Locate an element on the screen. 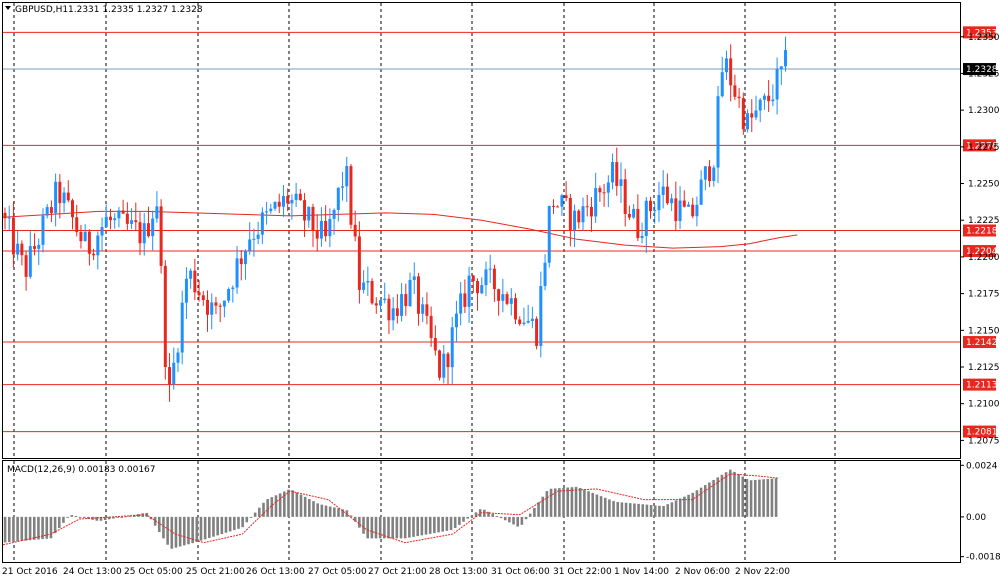  time-tick-label: 31 Oct 06:00 is located at coordinates (520, 572).